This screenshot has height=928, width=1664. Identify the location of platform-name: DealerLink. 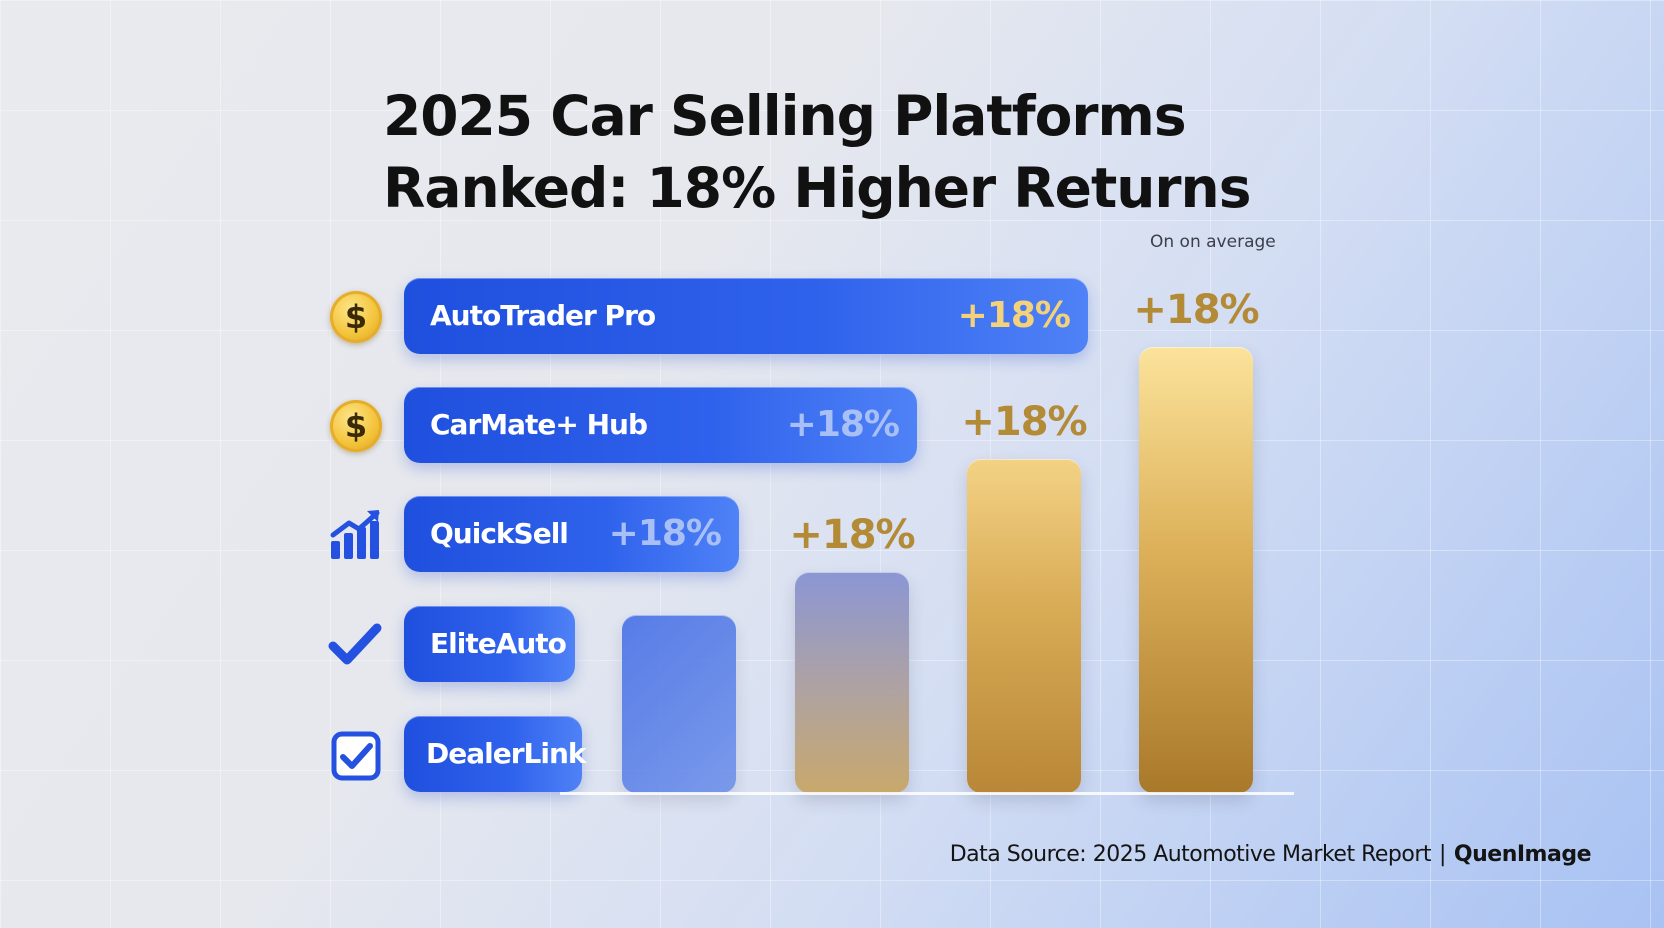
(506, 753).